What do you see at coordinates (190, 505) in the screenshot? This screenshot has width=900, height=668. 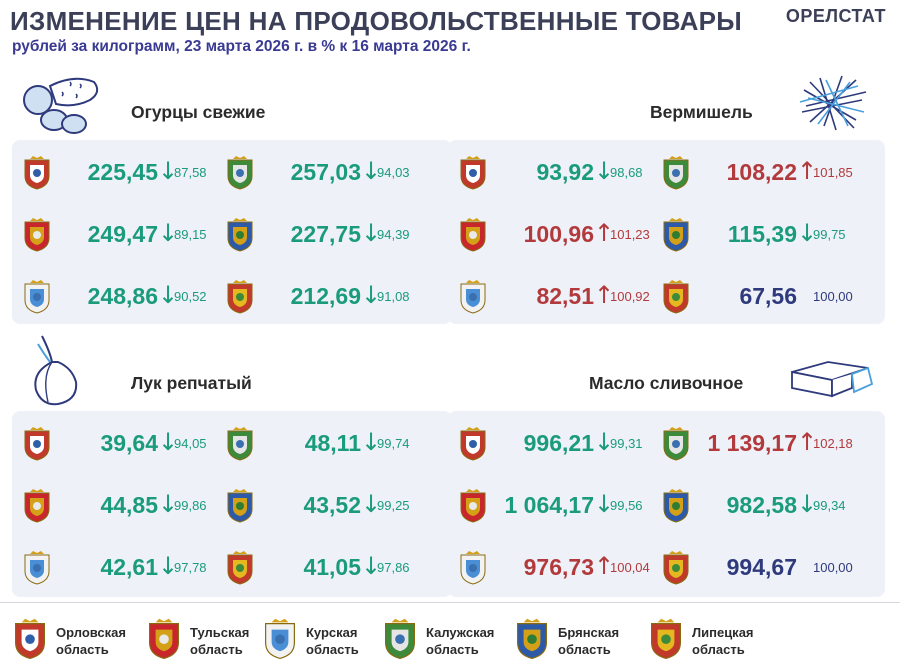 I see `percent-change: 99,86` at bounding box center [190, 505].